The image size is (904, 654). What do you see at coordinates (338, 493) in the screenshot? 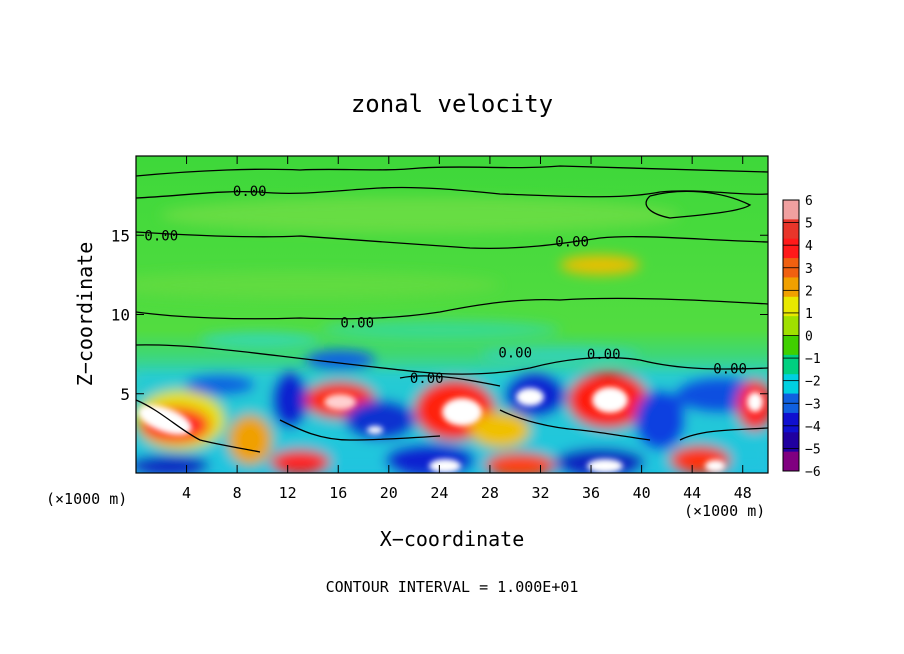
I see `x-tick-label: 16` at bounding box center [338, 493].